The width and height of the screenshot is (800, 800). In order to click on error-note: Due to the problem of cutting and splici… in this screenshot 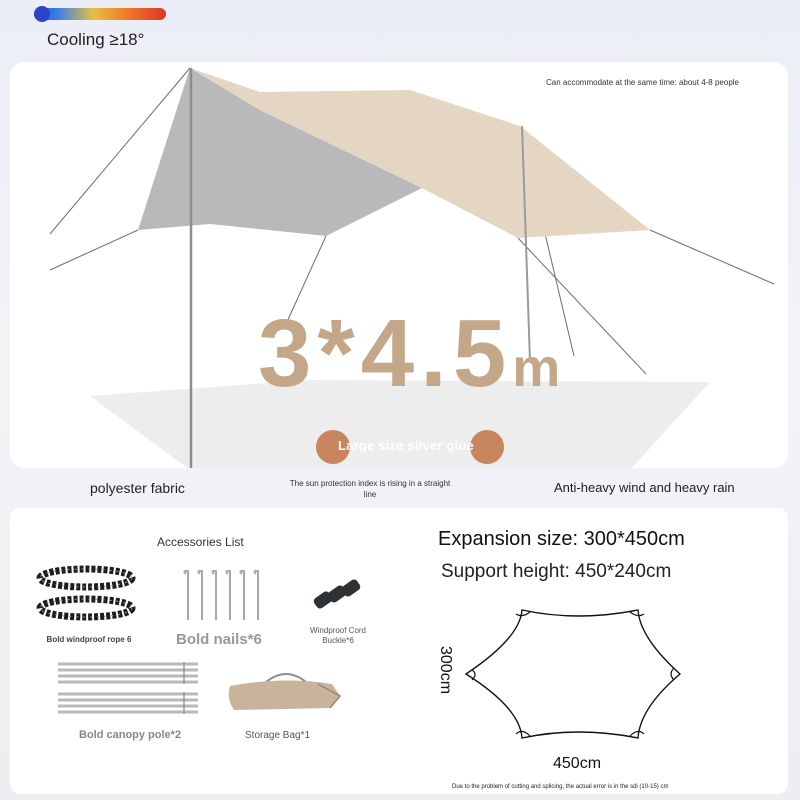, I will do `click(560, 787)`.